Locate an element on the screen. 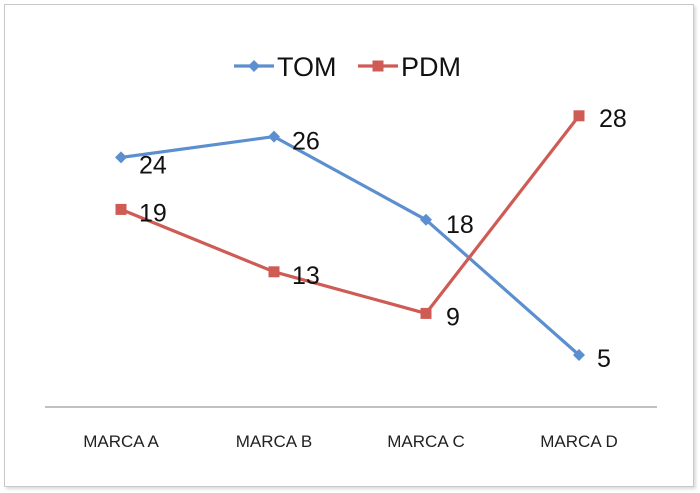 The image size is (700, 493). data-label-tom-marca-c: 18 is located at coordinates (460, 225).